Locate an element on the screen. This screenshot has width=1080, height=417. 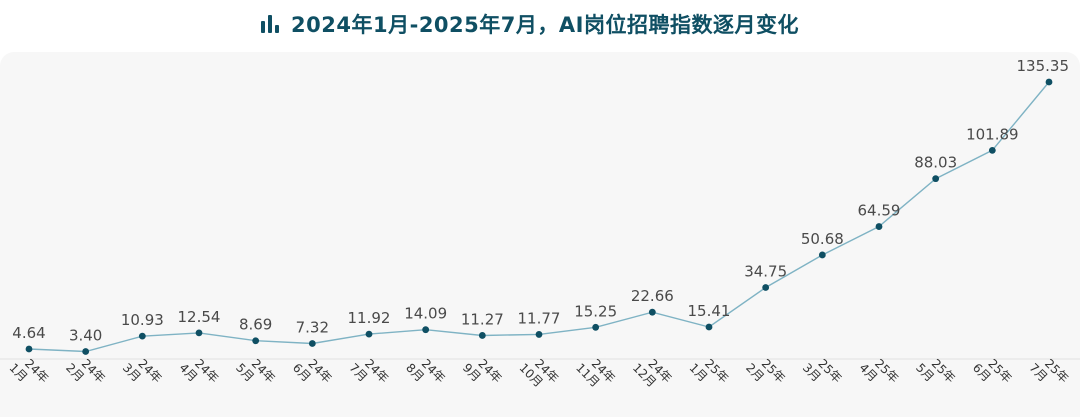
data-label: 8.69 is located at coordinates (255, 325).